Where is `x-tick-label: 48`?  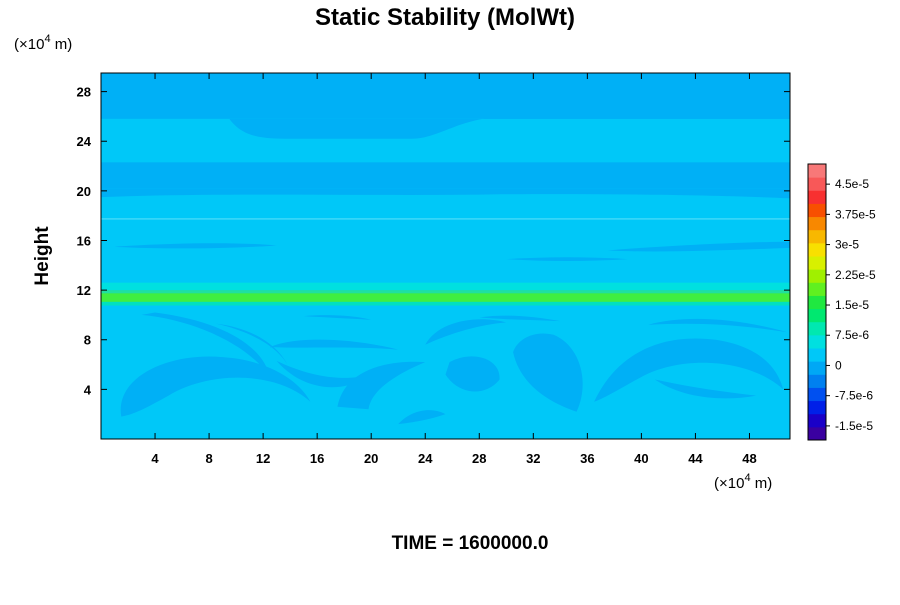 x-tick-label: 48 is located at coordinates (749, 458).